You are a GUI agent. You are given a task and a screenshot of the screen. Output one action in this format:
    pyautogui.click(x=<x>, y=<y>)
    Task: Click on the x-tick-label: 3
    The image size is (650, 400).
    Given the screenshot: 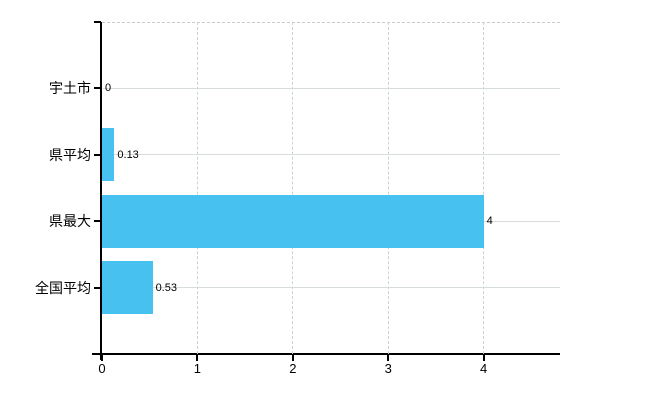 What is the action you would take?
    pyautogui.click(x=388, y=368)
    